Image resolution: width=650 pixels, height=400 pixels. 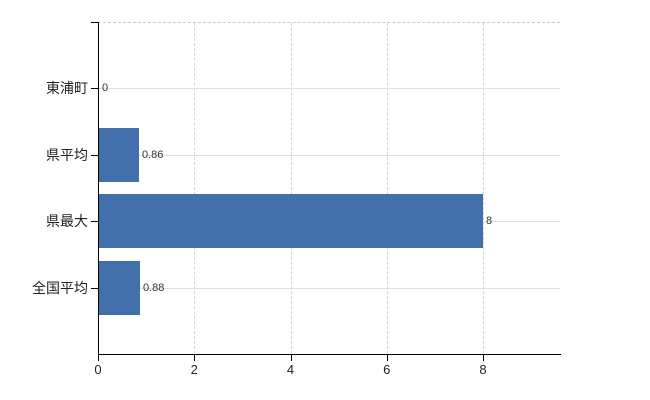 What do you see at coordinates (98, 369) in the screenshot?
I see `x-tick-label: 0` at bounding box center [98, 369].